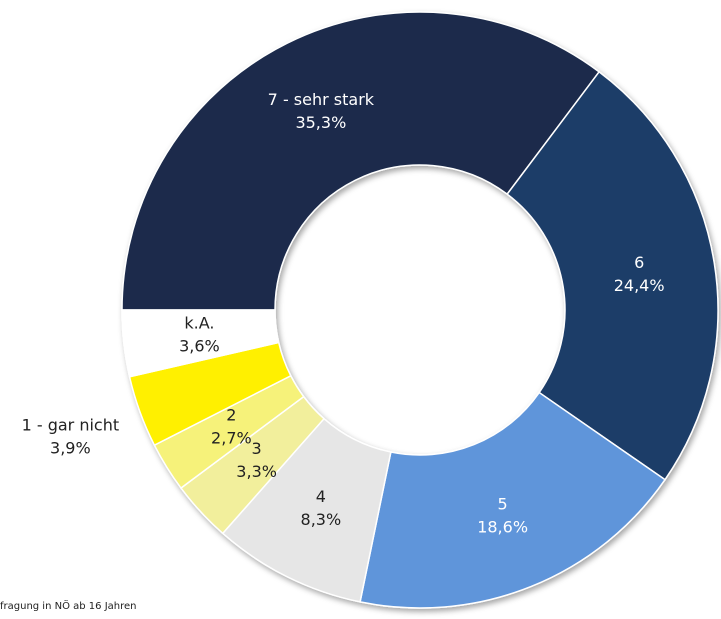 Image resolution: width=721 pixels, height=619 pixels. What do you see at coordinates (257, 448) in the screenshot?
I see `segment-label: 3` at bounding box center [257, 448].